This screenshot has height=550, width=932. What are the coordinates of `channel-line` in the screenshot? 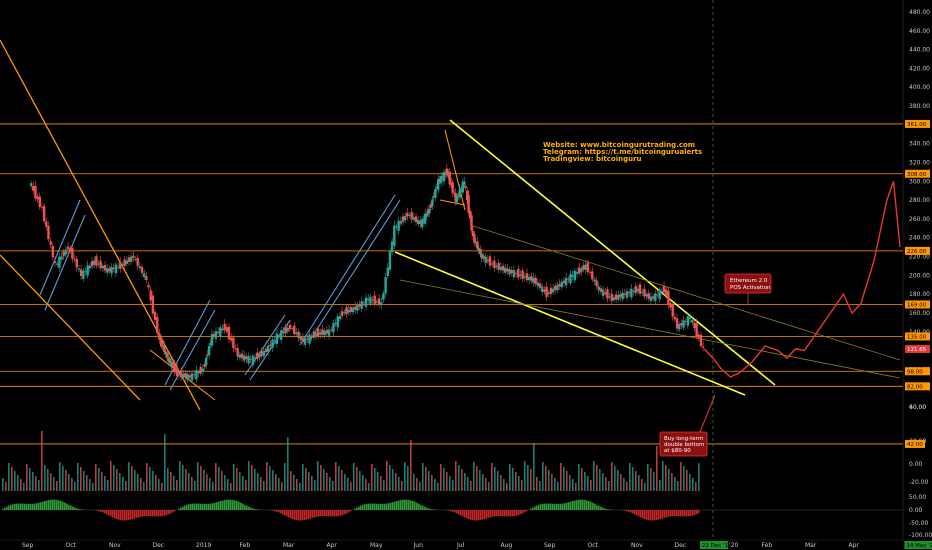 It's located at (265, 345).